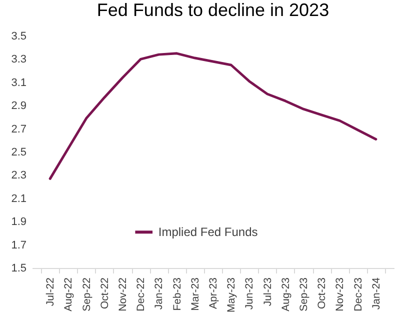 The width and height of the screenshot is (400, 324). I want to click on y-tick-label: 2.9, so click(18, 106).